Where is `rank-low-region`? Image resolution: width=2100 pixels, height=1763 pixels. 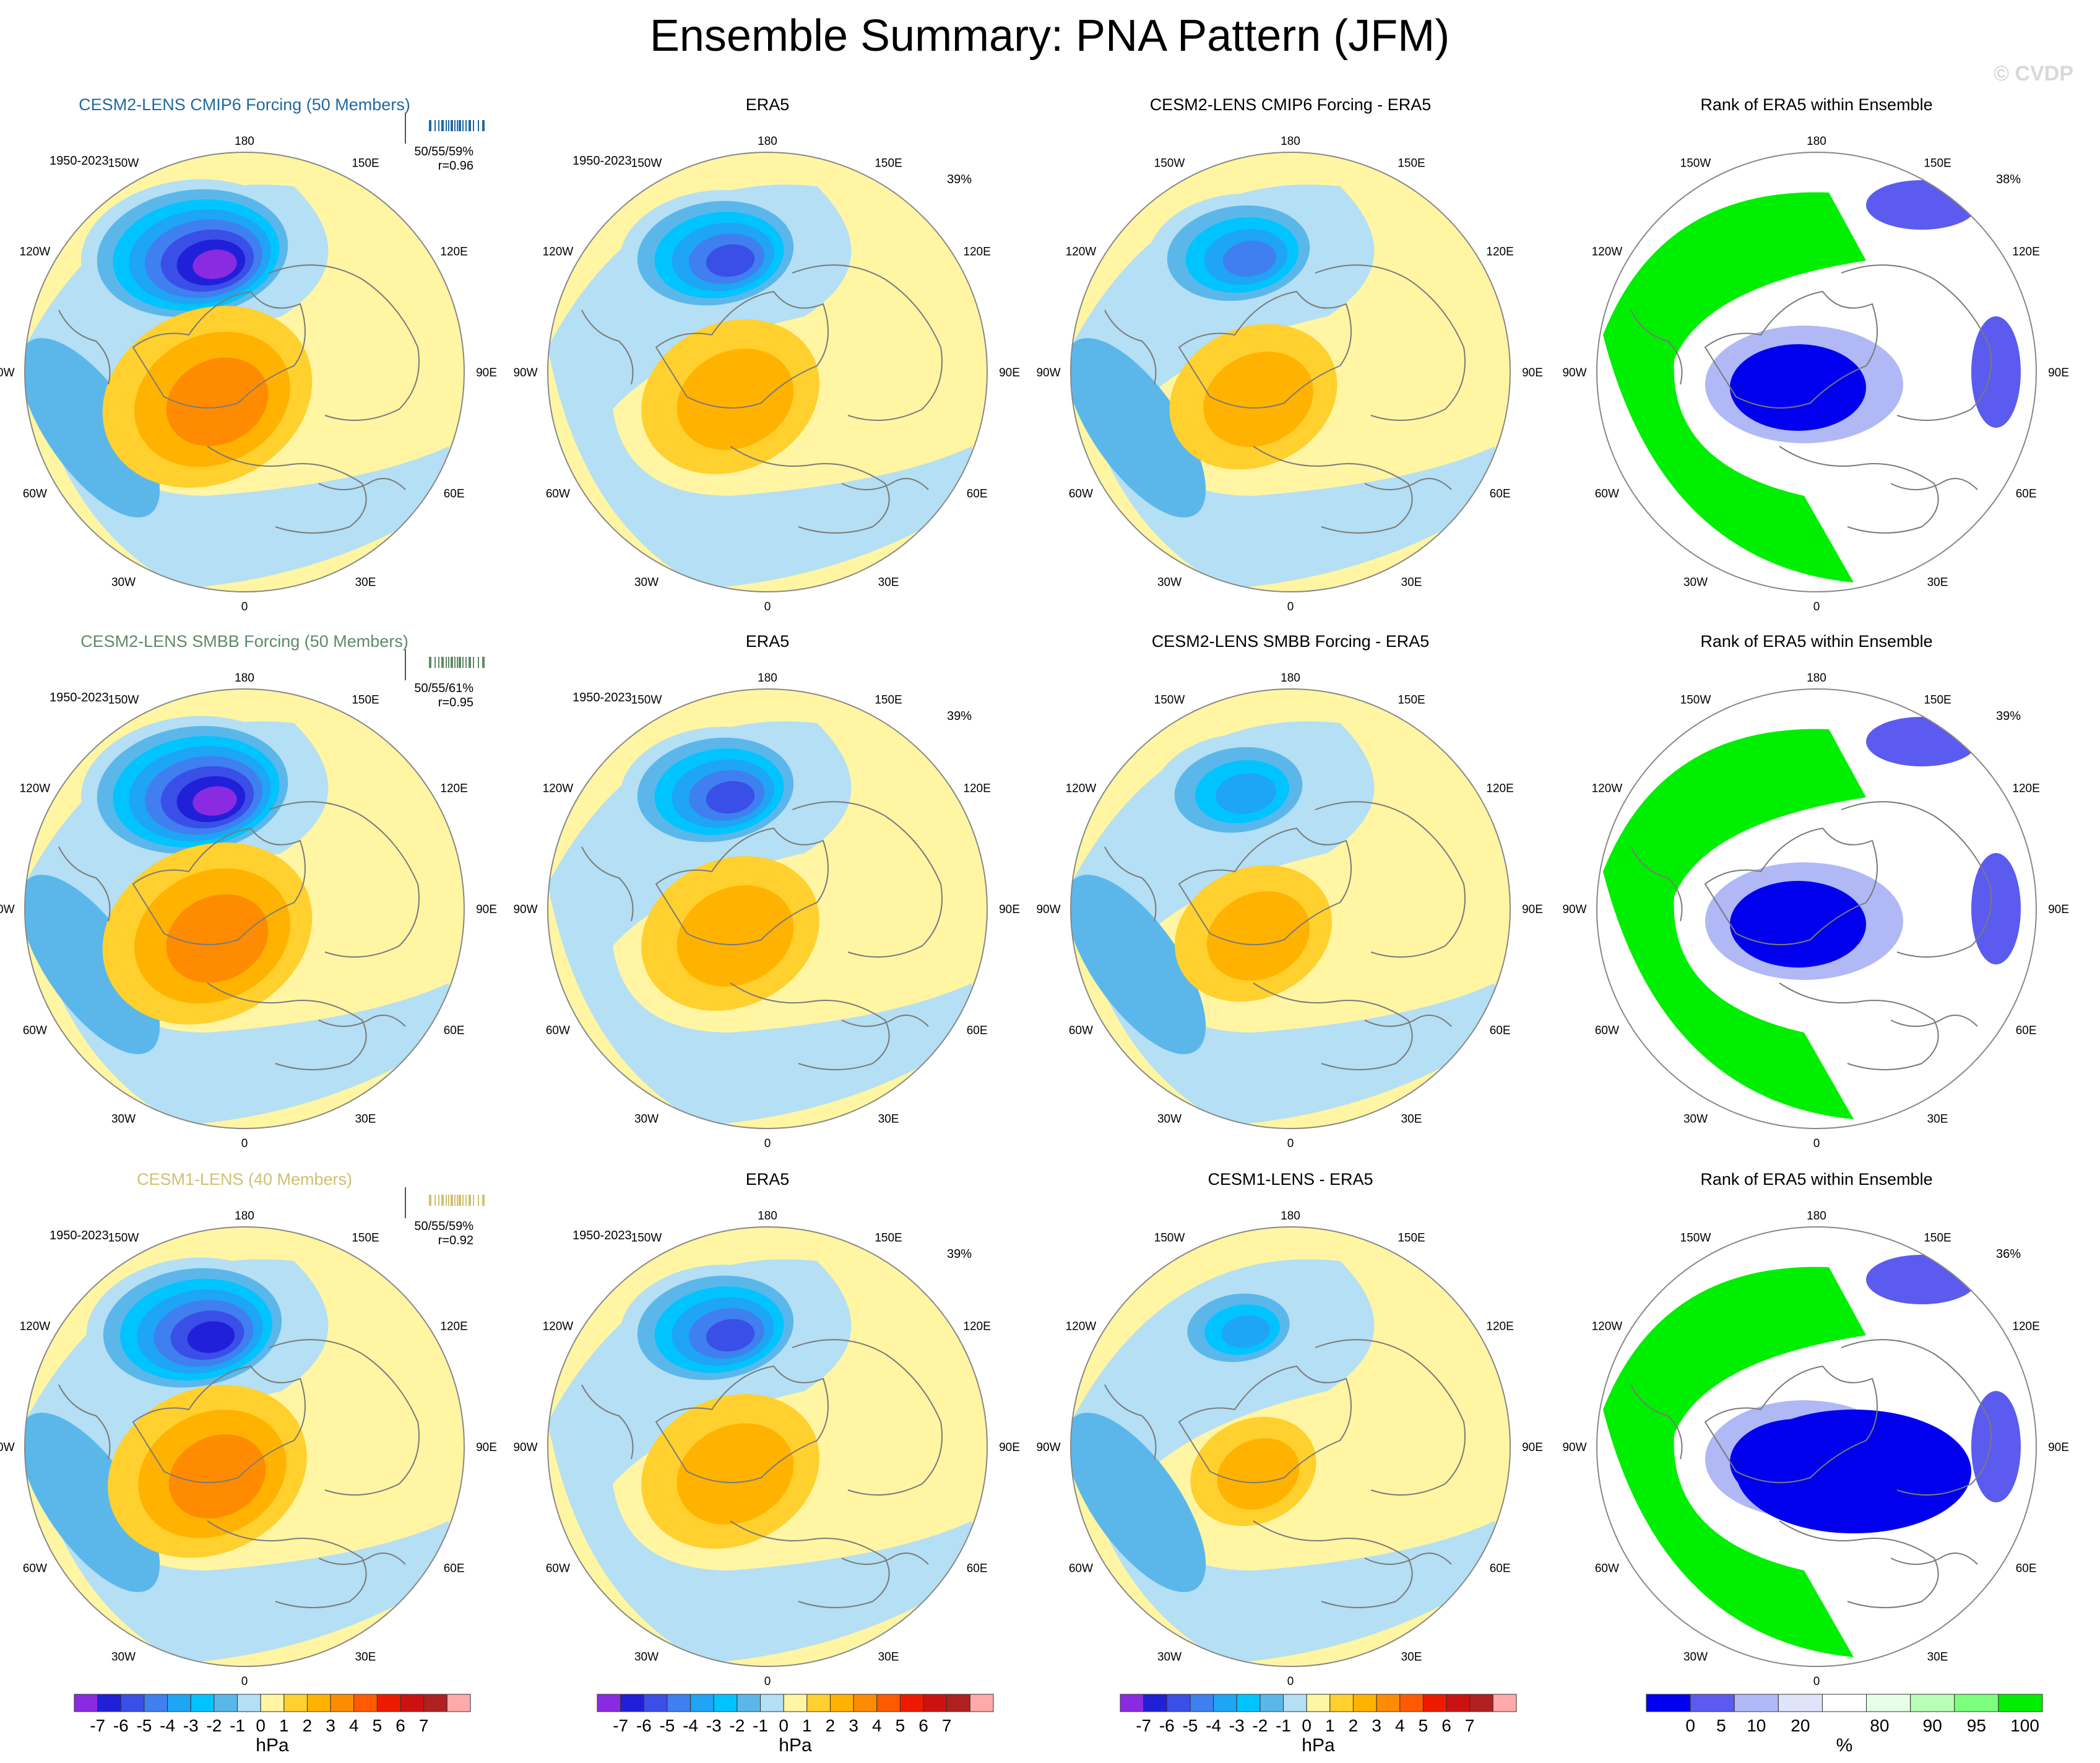
rank-low-region is located at coordinates (1996, 372).